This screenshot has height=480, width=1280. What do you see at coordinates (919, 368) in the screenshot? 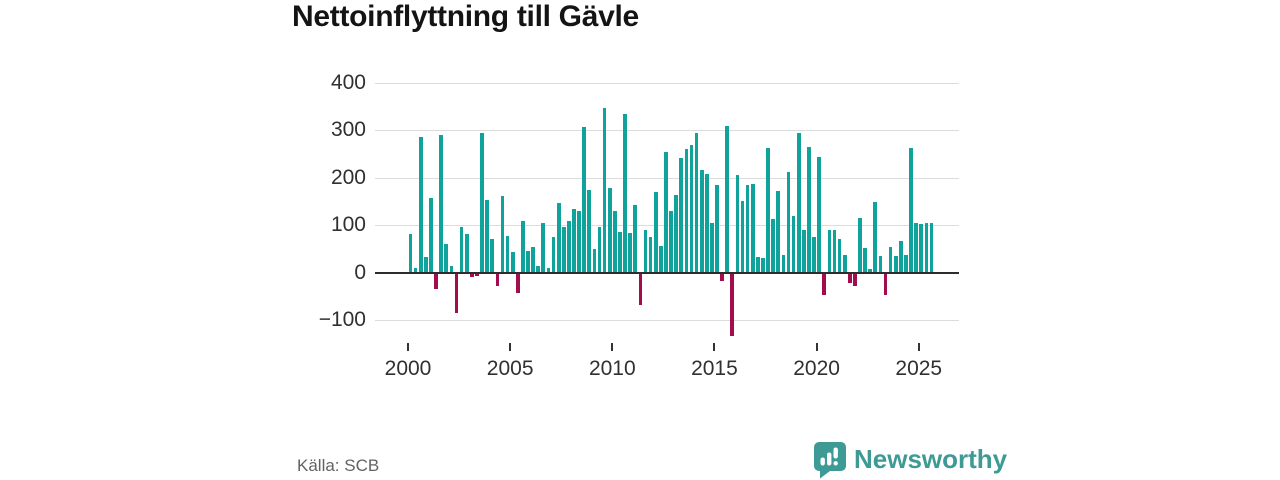
I see `x-axis-label: 2025` at bounding box center [919, 368].